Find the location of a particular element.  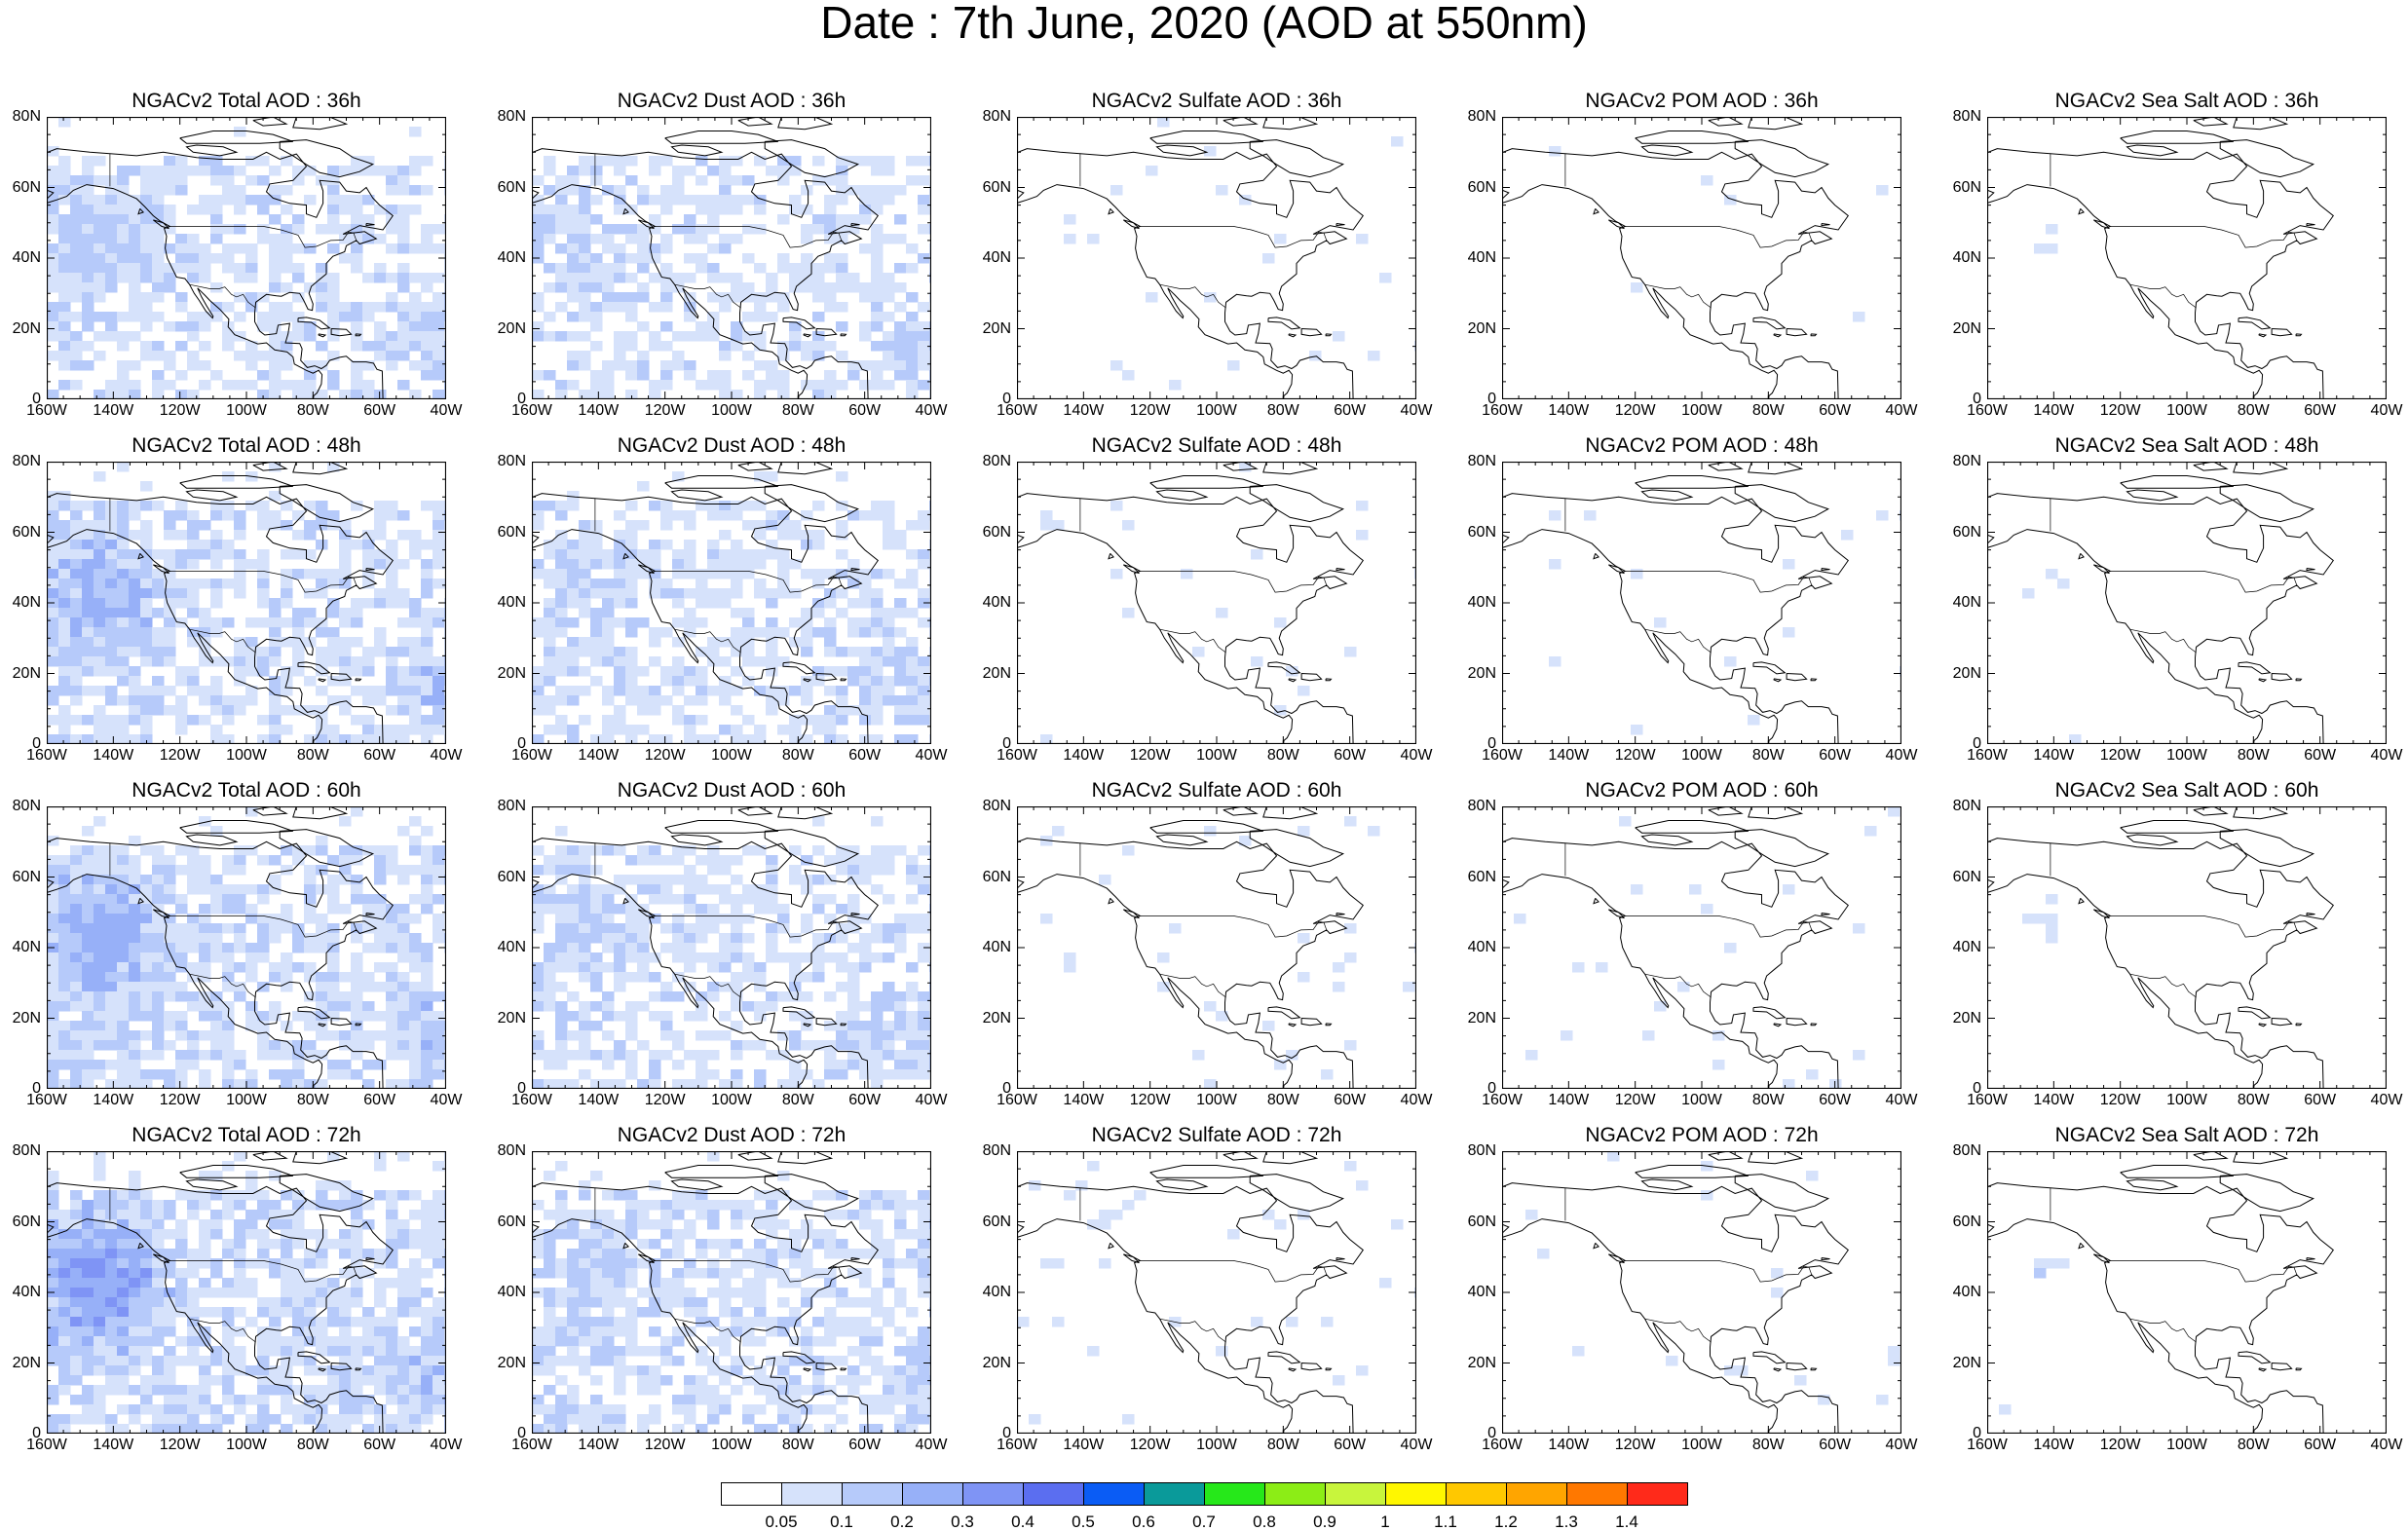

lat-tick-label: 40N is located at coordinates (1481, 1292).